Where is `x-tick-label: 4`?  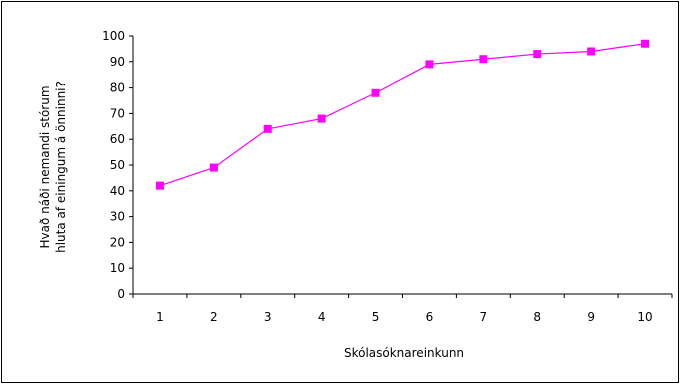
x-tick-label: 4 is located at coordinates (322, 317).